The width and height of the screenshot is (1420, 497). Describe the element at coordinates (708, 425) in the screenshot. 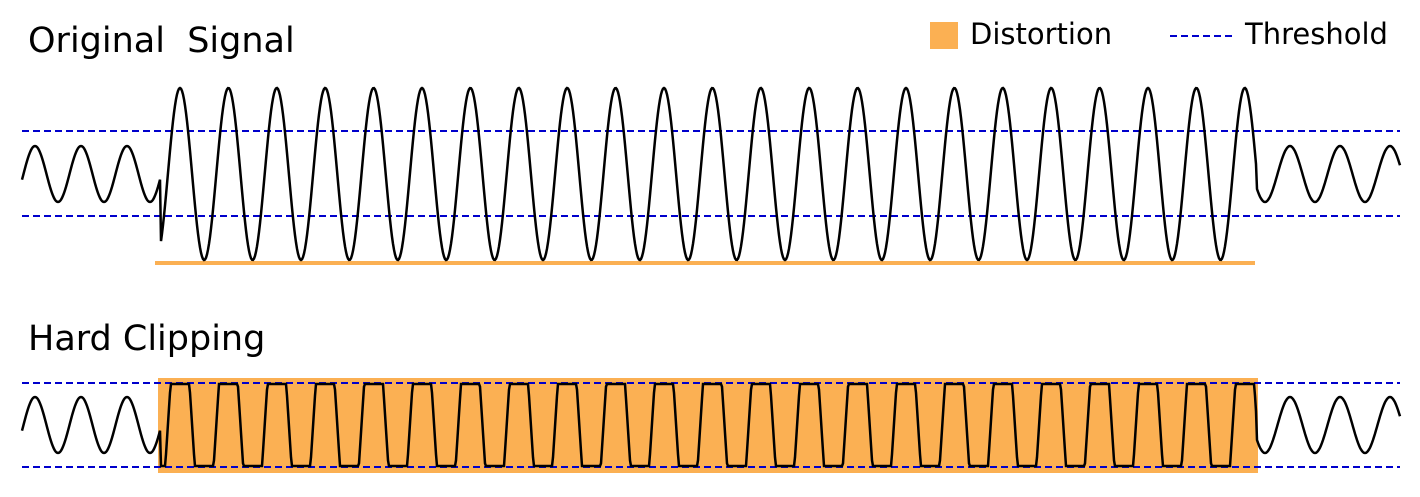

I see `distortion-area` at that location.